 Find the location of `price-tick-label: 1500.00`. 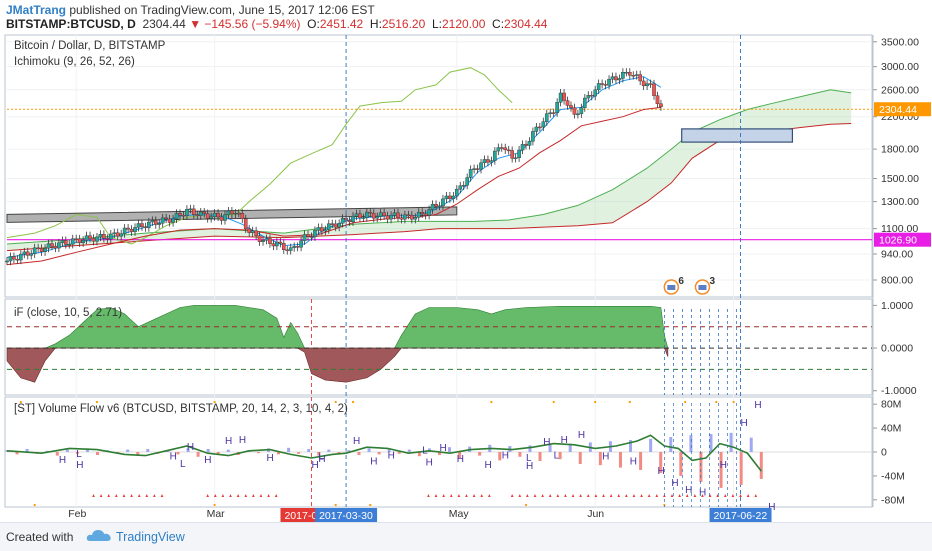

price-tick-label: 1500.00 is located at coordinates (900, 179).